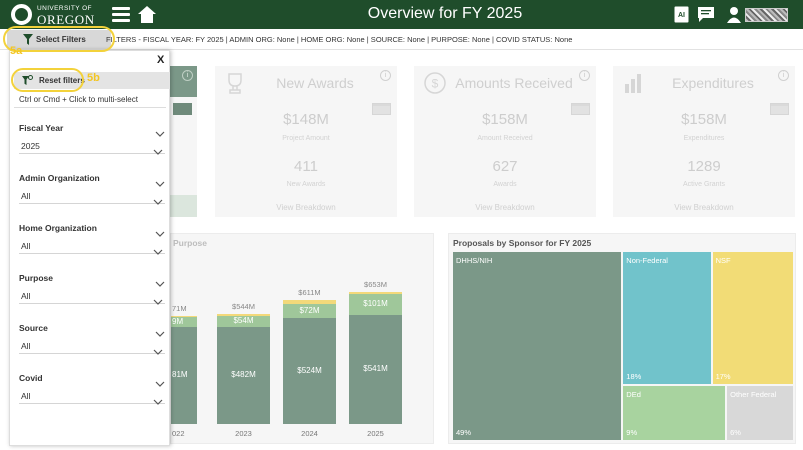 The image size is (803, 450). I want to click on treemap-cell: Non-Federal 18%, so click(667, 318).